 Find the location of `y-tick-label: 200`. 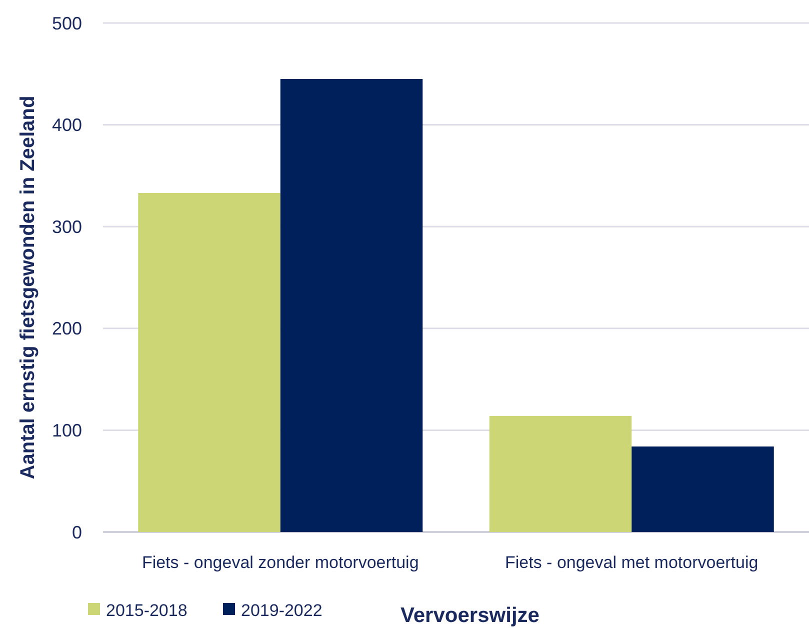

y-tick-label: 200 is located at coordinates (67, 328).